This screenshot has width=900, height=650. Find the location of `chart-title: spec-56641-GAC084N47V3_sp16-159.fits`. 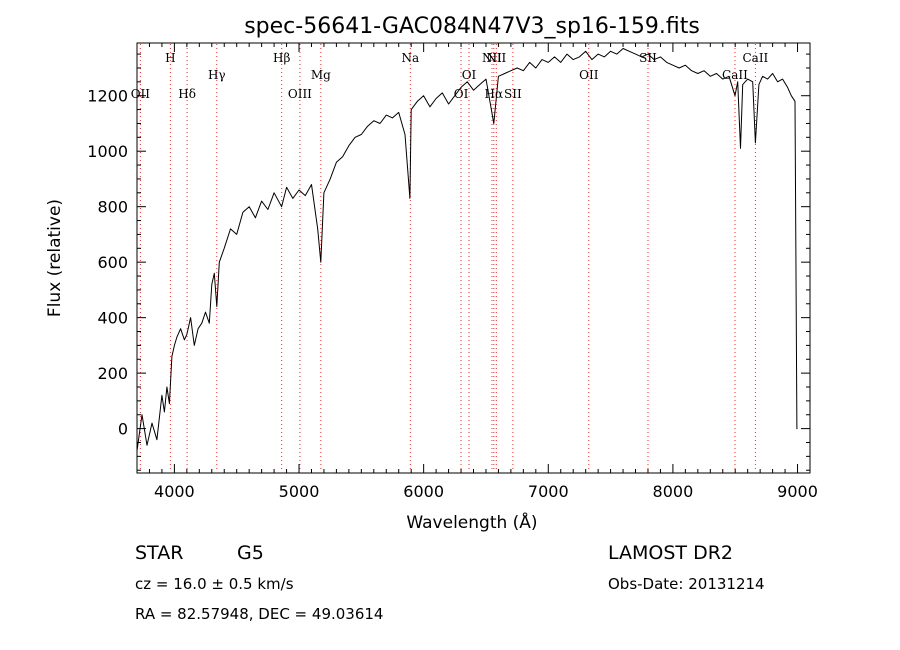

chart-title: spec-56641-GAC084N47V3_sp16-159.fits is located at coordinates (472, 26).